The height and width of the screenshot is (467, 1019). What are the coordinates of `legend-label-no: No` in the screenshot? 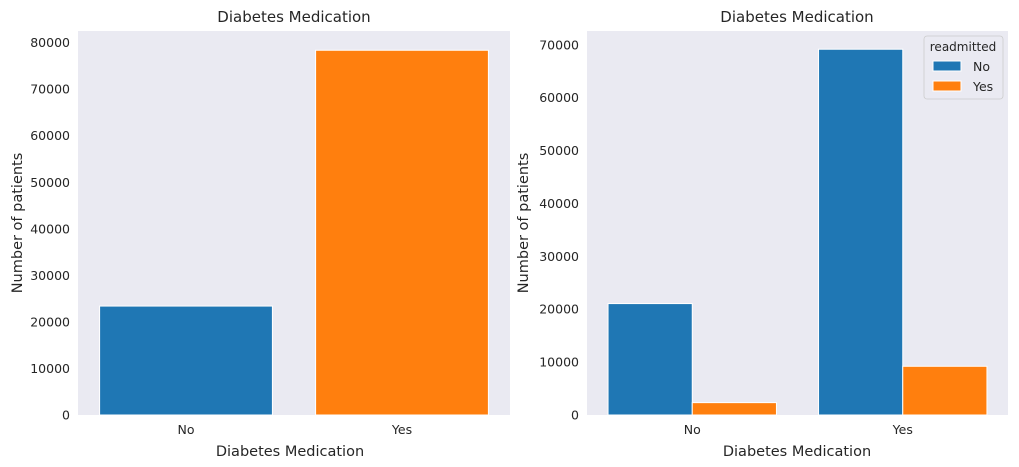 It's located at (981, 66).